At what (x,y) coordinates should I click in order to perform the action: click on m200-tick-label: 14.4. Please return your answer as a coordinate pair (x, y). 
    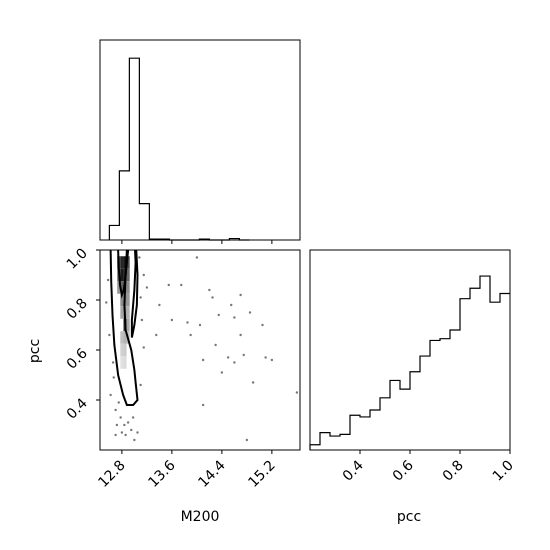
    Looking at the image, I should click on (211, 473).